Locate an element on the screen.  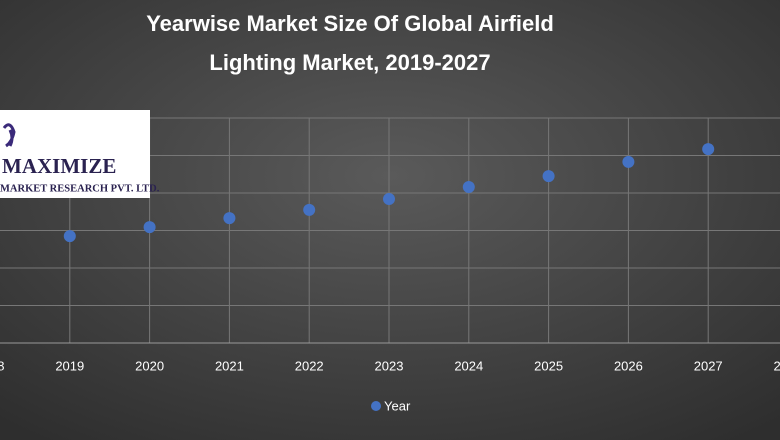
logo-box is located at coordinates (75, 154).